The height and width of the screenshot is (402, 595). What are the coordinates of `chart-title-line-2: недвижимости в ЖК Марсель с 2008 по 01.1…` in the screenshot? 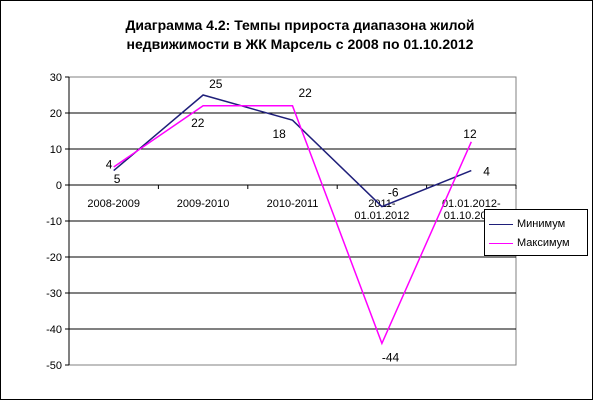 It's located at (300, 44).